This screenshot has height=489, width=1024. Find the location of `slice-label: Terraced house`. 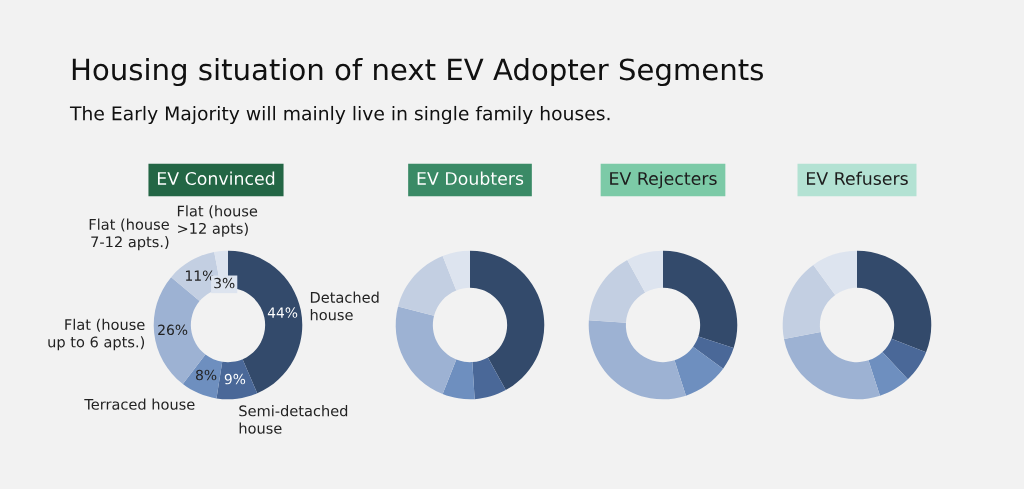

slice-label: Terraced house is located at coordinates (139, 404).